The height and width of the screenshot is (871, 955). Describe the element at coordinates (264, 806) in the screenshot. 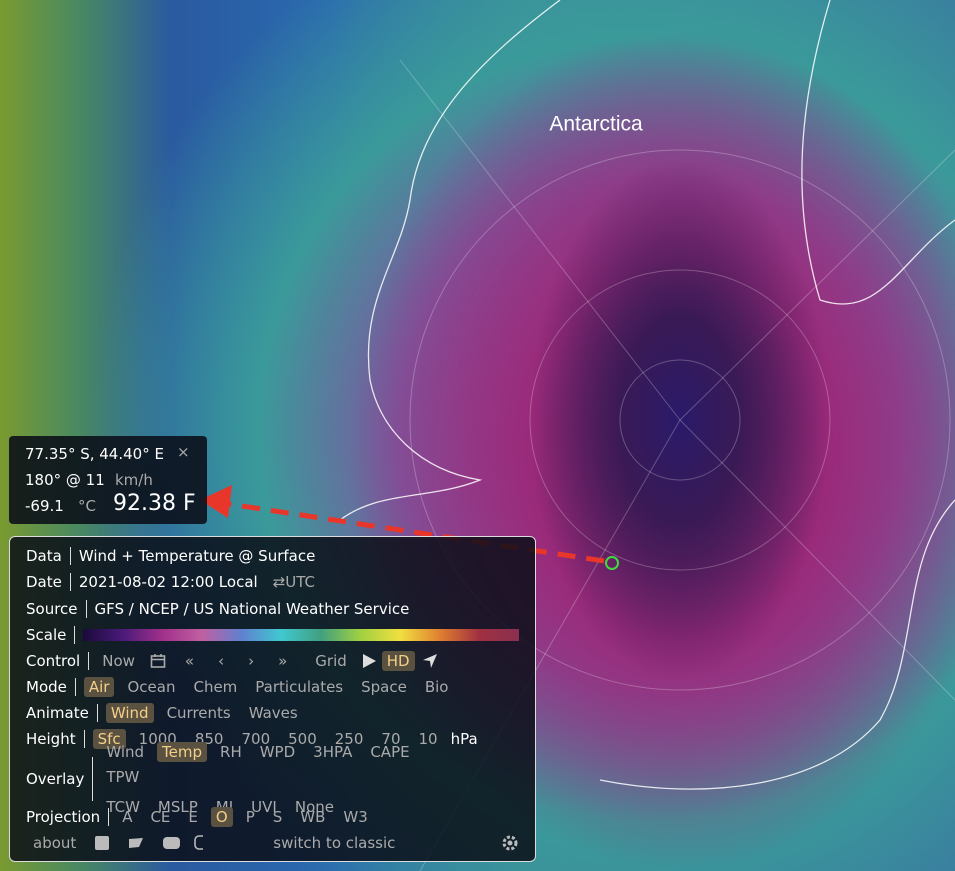

I see `option: UVI` at that location.